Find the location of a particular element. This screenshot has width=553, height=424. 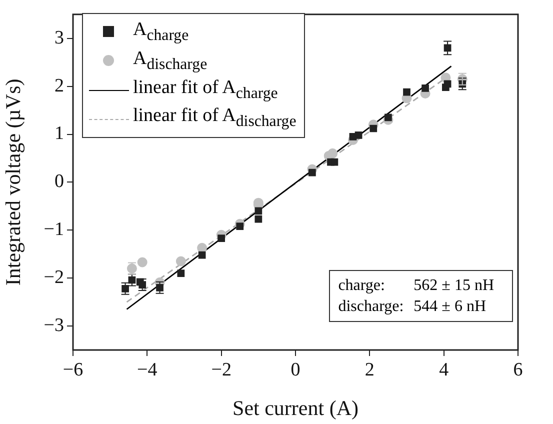

x-tick-label: 0 is located at coordinates (295, 369).